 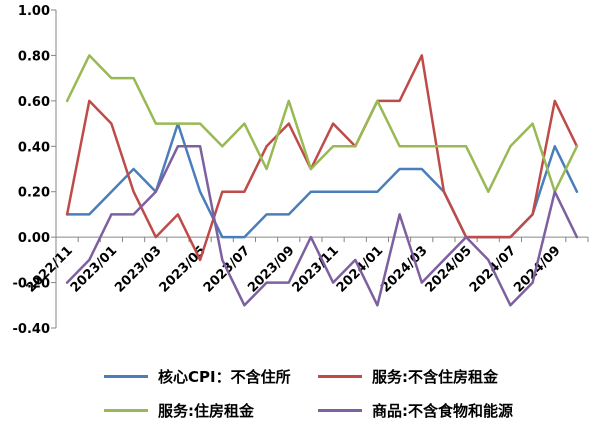 I want to click on legend-swatch-core-goods, so click(x=340, y=410).